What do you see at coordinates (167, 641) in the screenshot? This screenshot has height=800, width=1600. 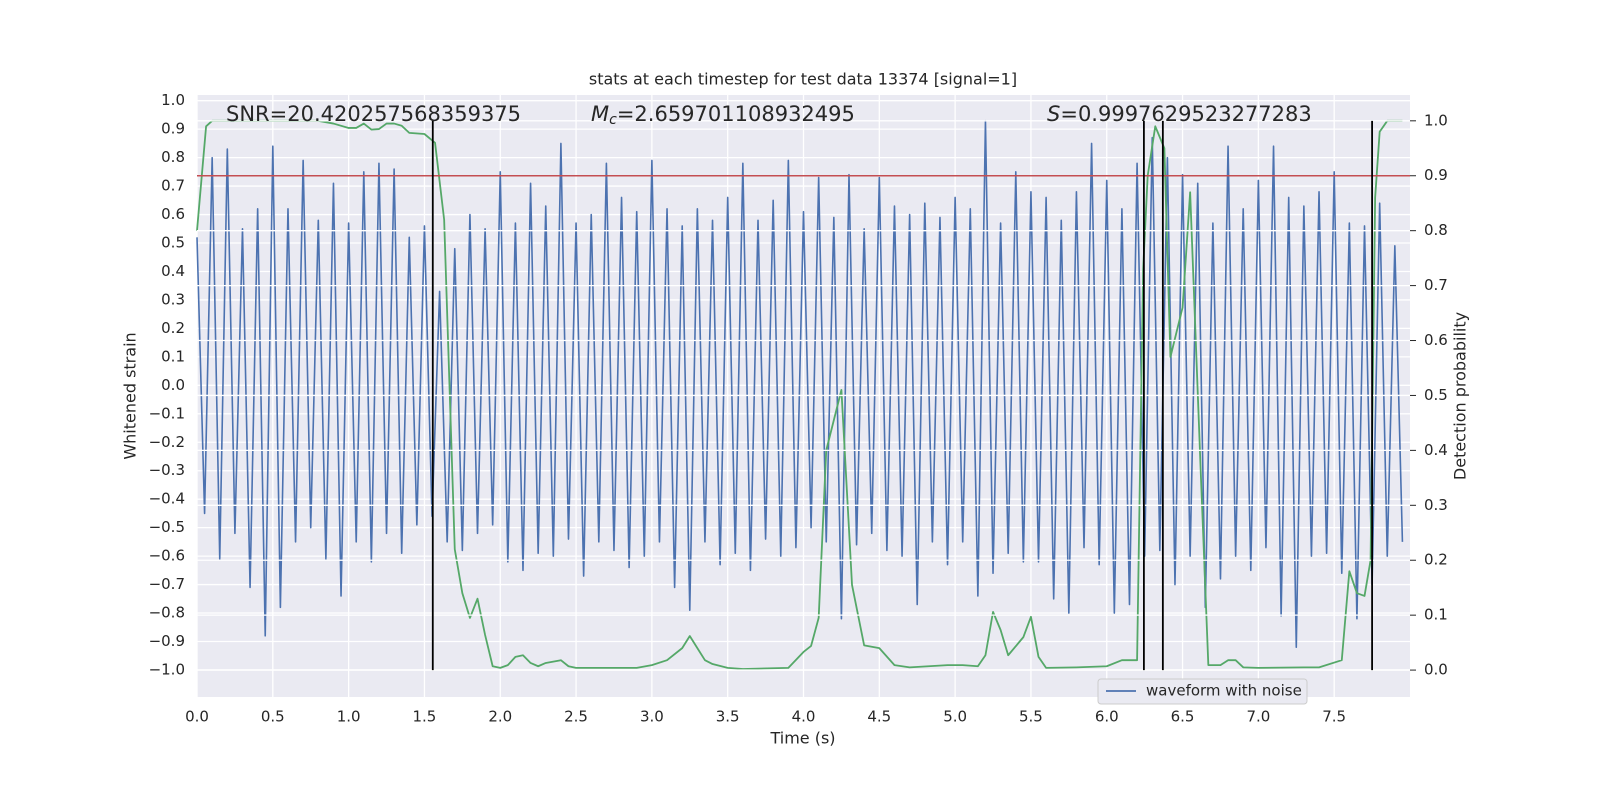 I see `y-tick-label: −0.9` at bounding box center [167, 641].